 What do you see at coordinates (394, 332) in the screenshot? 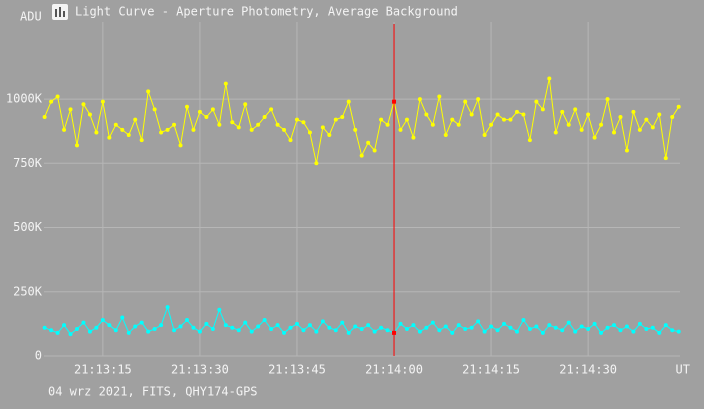
I see `cursor-marker` at bounding box center [394, 332].